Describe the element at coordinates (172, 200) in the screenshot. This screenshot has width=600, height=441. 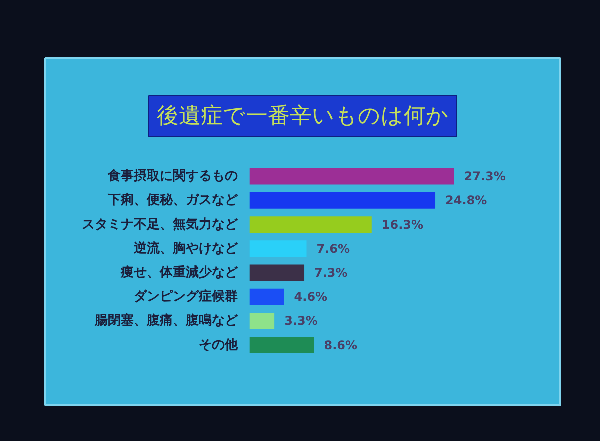
I see `y-tick-label: 下痢、便秘、ガスなど` at that location.